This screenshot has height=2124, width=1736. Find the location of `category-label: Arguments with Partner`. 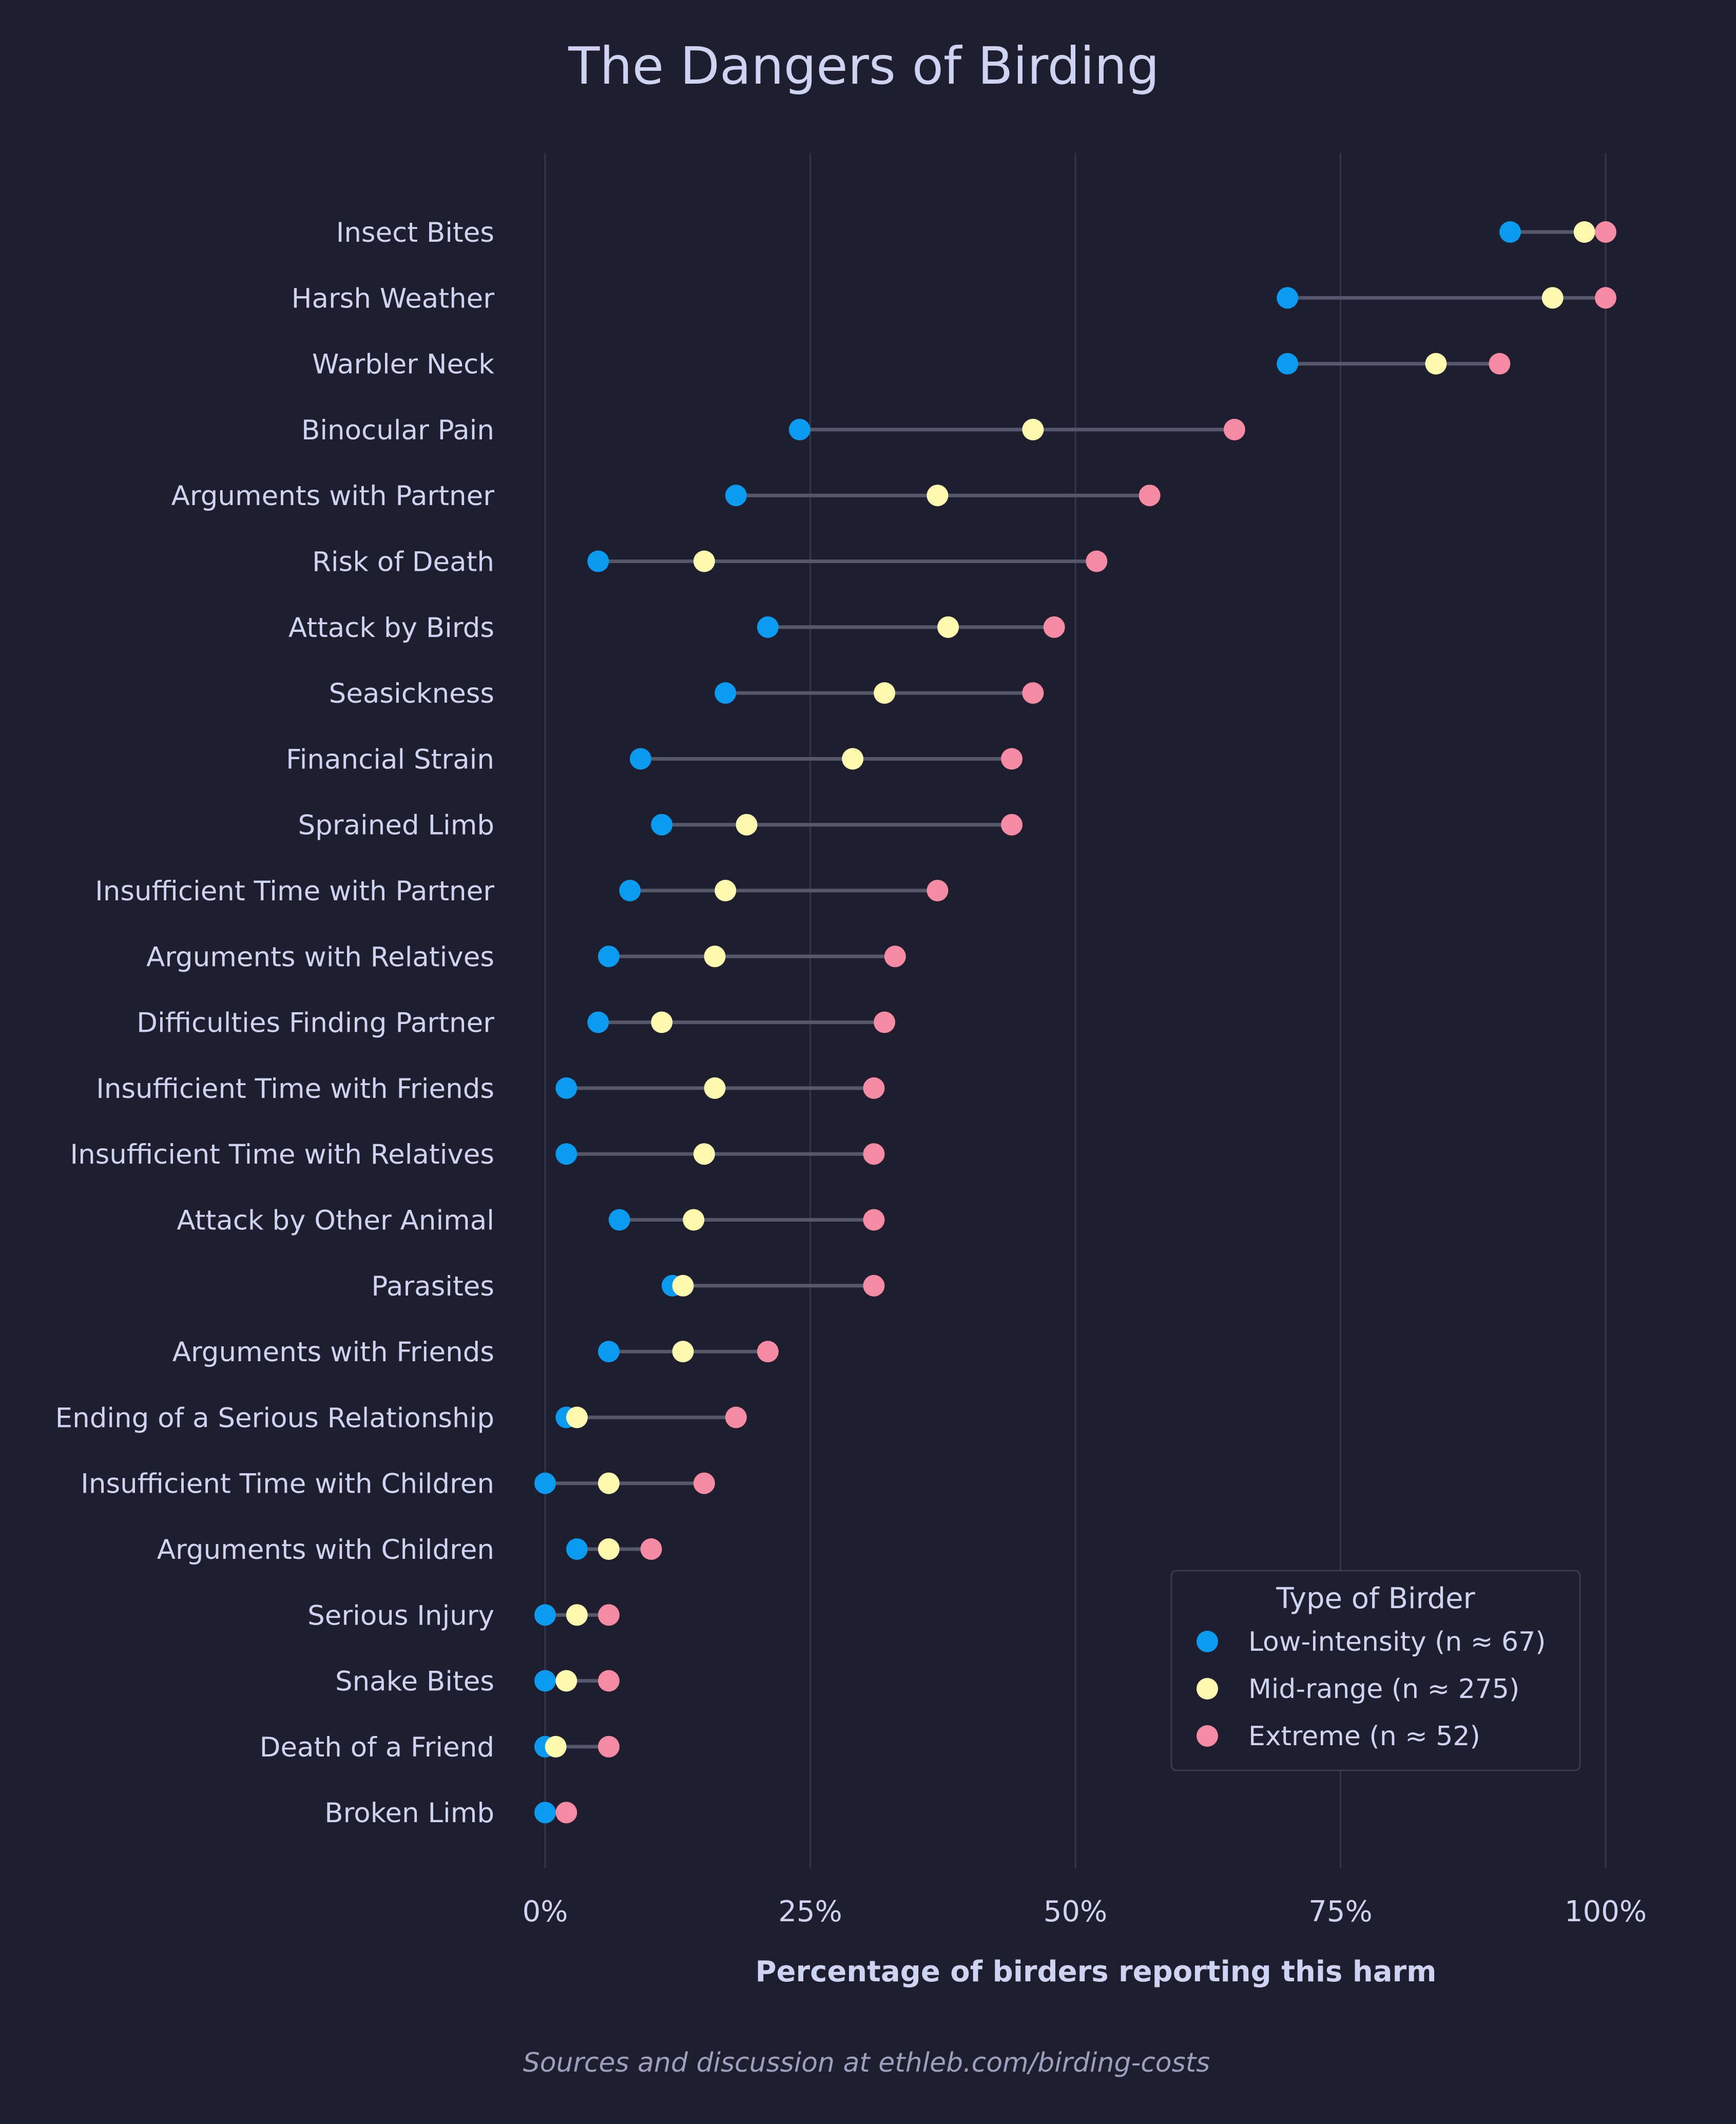

category-label: Arguments with Partner is located at coordinates (333, 496).